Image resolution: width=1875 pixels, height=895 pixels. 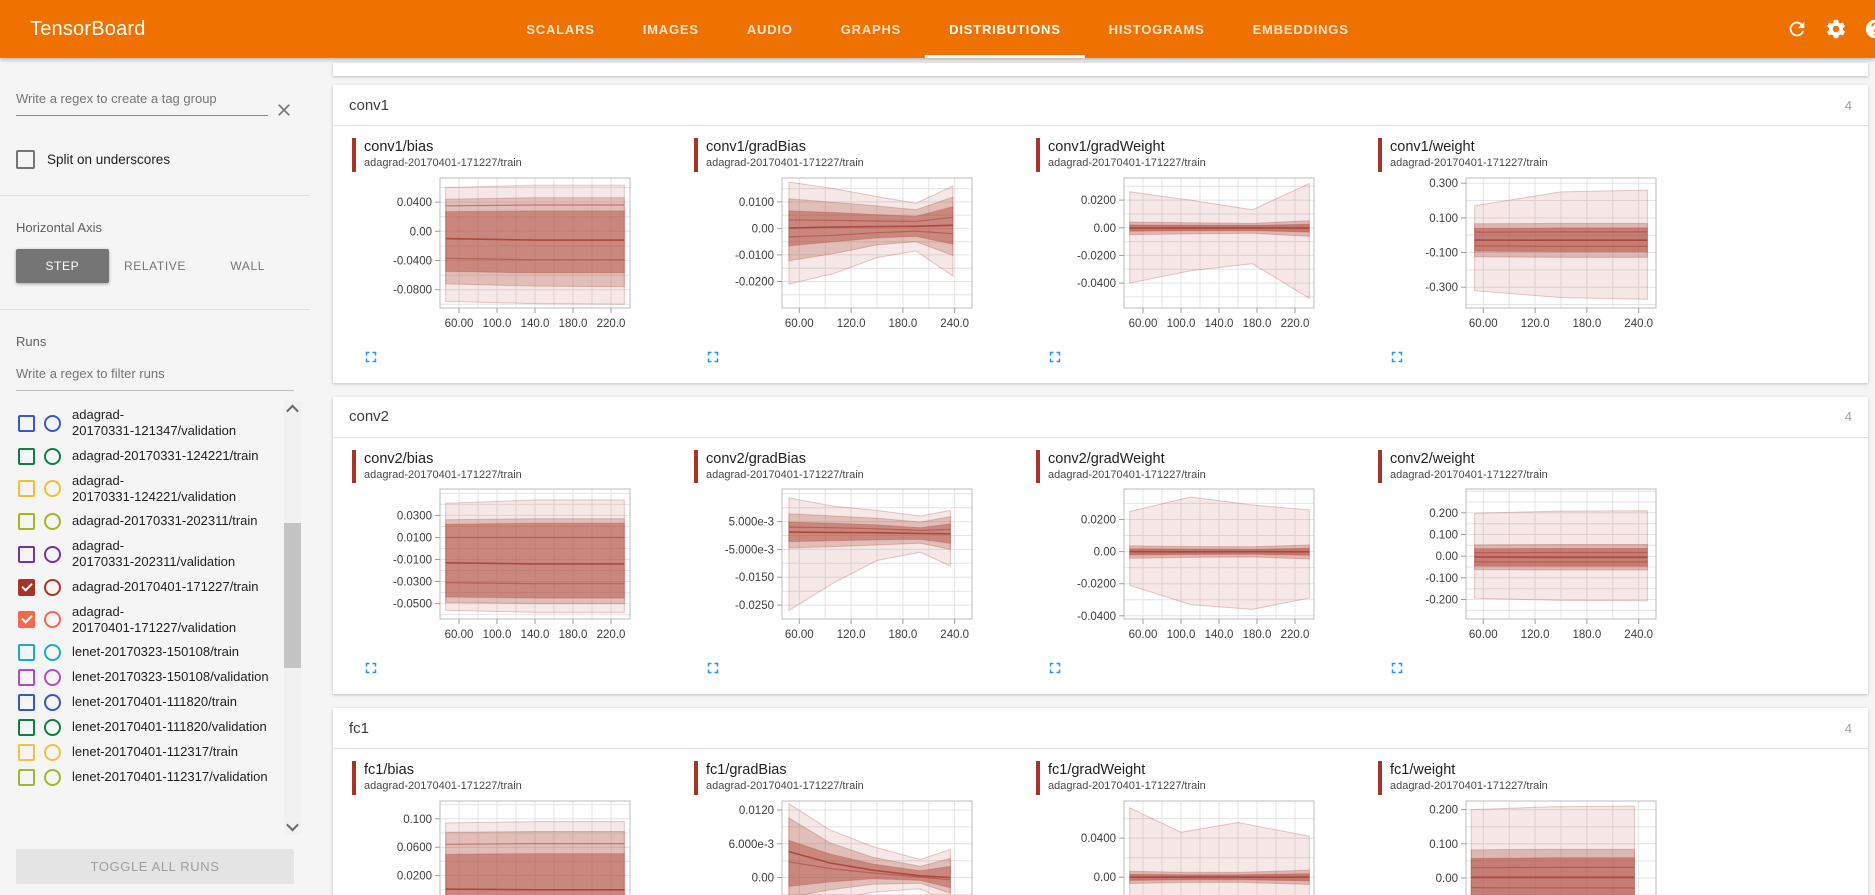 What do you see at coordinates (414, 516) in the screenshot?
I see `y-tick-label: 0.0300` at bounding box center [414, 516].